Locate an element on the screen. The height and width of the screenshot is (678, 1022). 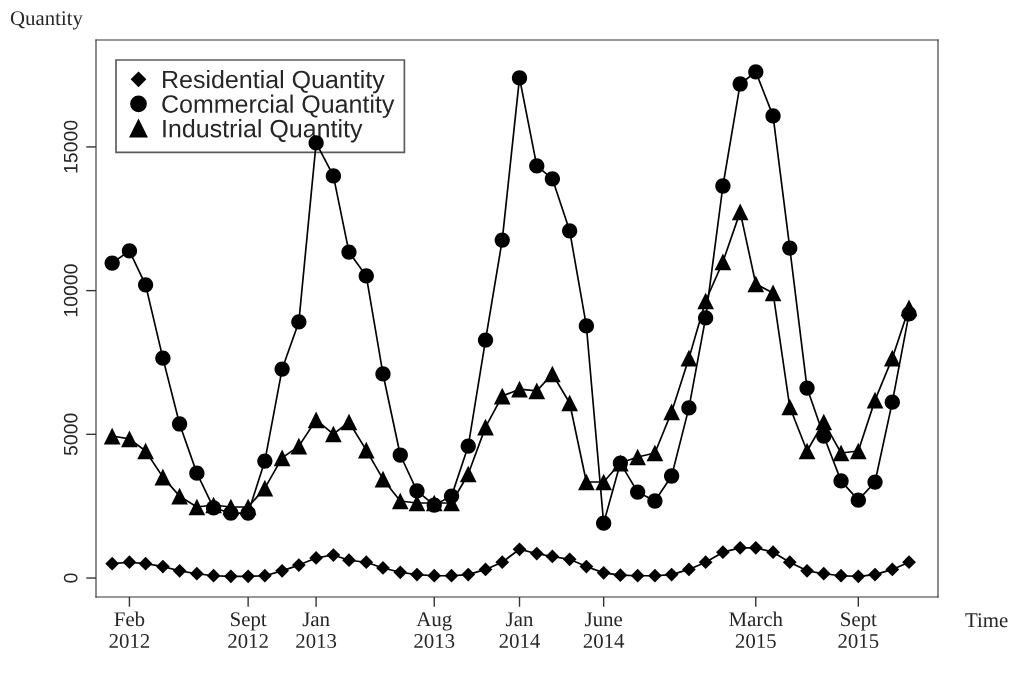
y-tick-label: 0 is located at coordinates (70, 578).